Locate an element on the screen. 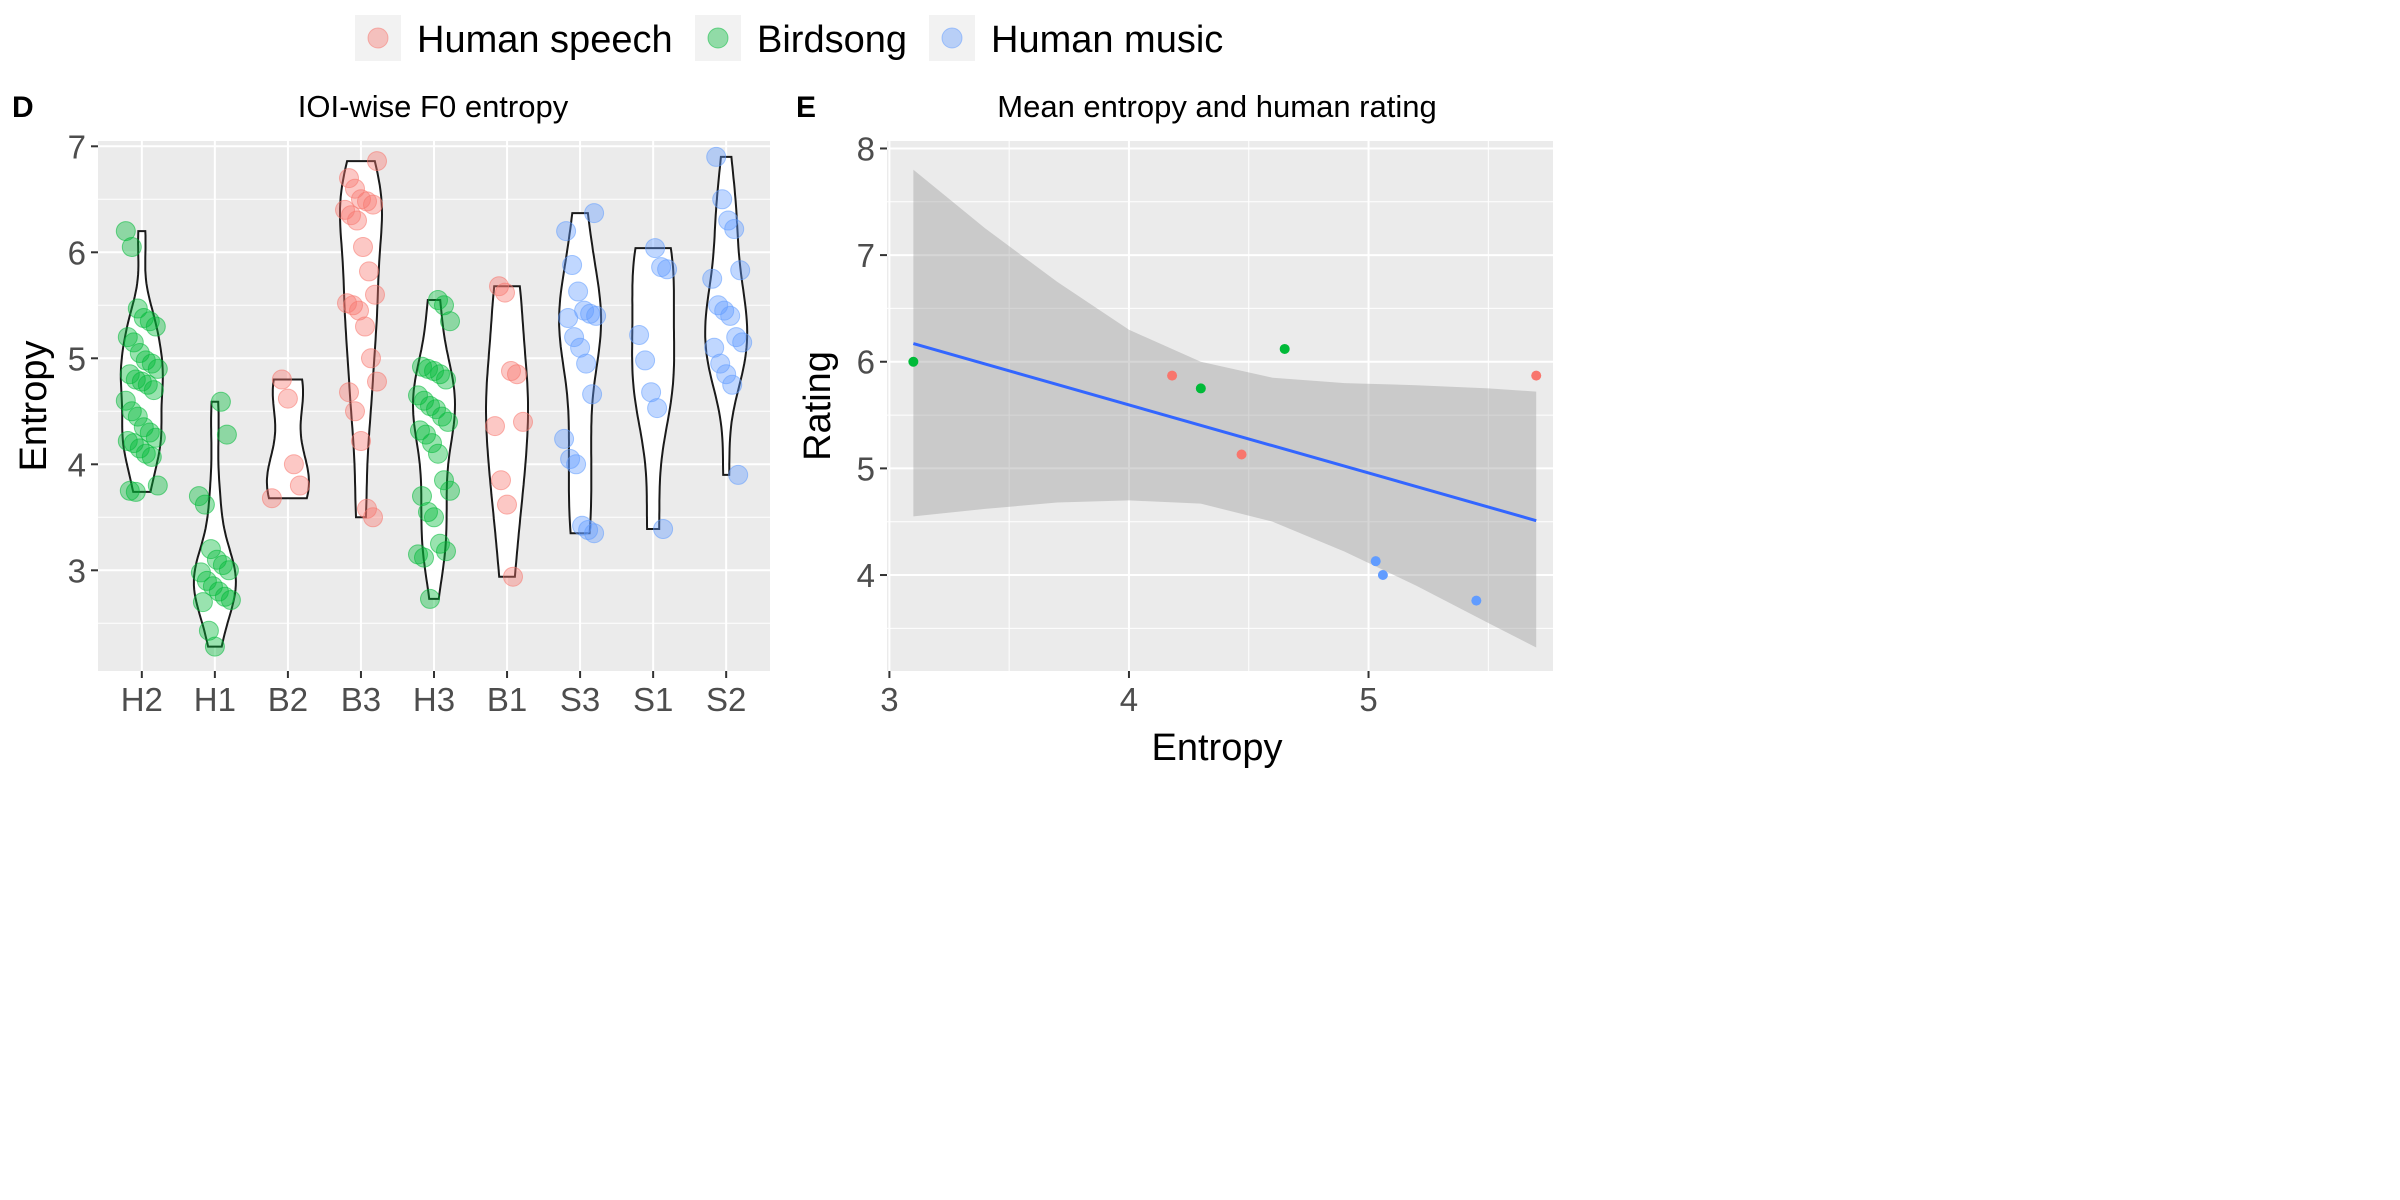 The width and height of the screenshot is (2400, 1200). panel-e-points is located at coordinates (1225, 474).